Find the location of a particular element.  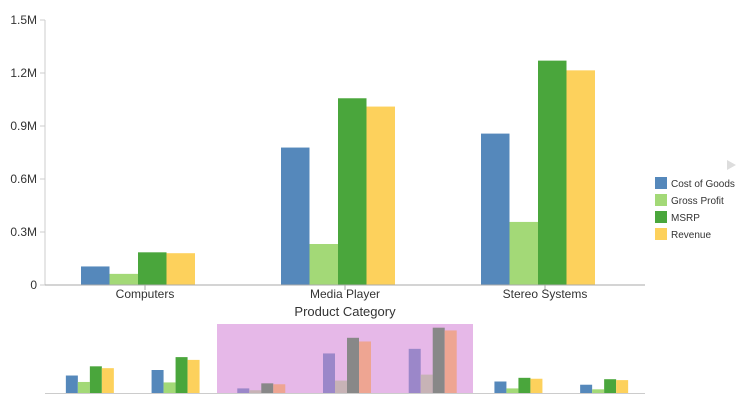

legend-label: Revenue is located at coordinates (691, 235).